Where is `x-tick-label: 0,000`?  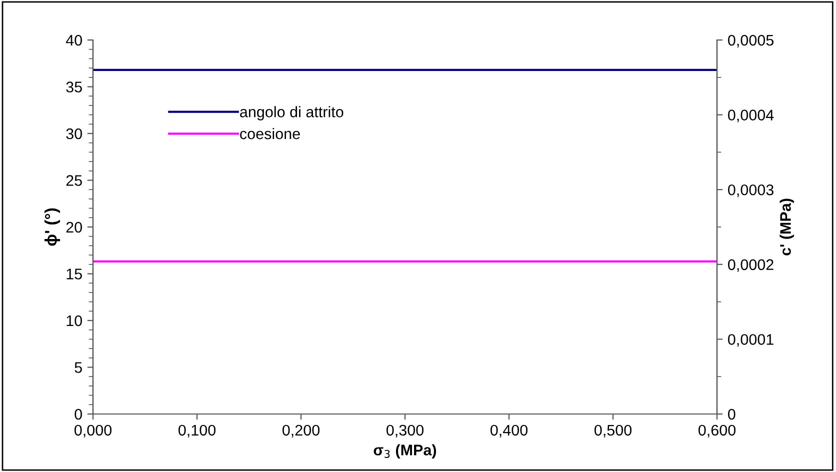
x-tick-label: 0,000 is located at coordinates (93, 431).